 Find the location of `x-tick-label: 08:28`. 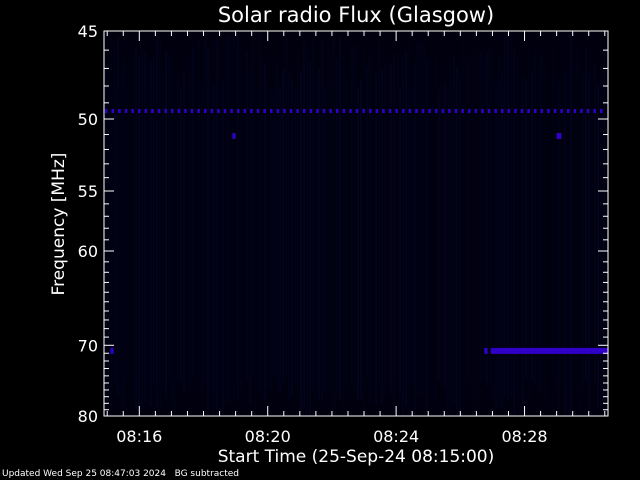

x-tick-label: 08:28 is located at coordinates (524, 436).